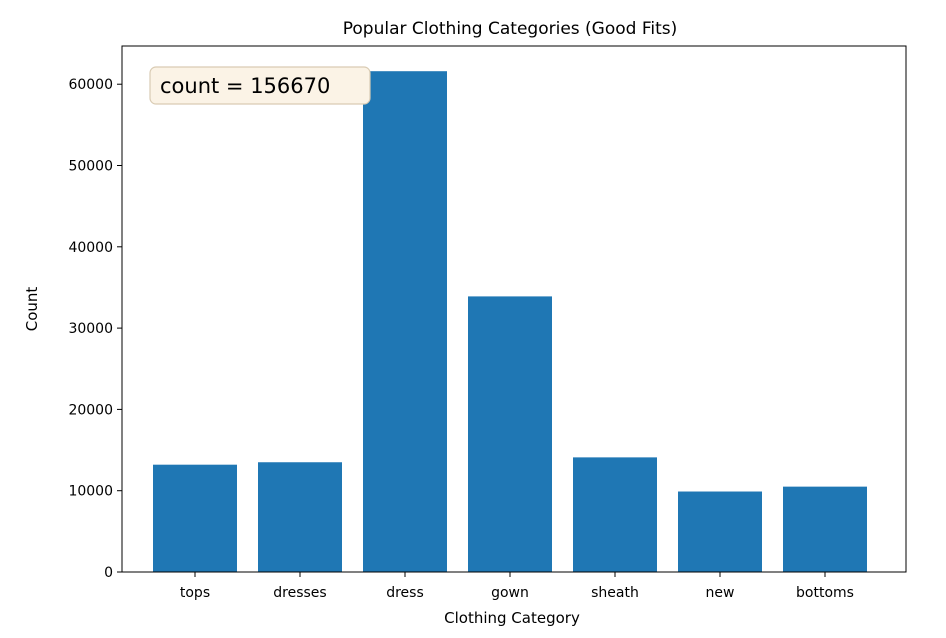 This screenshot has height=638, width=946. Describe the element at coordinates (299, 593) in the screenshot. I see `x-tick-label: dresses` at that location.